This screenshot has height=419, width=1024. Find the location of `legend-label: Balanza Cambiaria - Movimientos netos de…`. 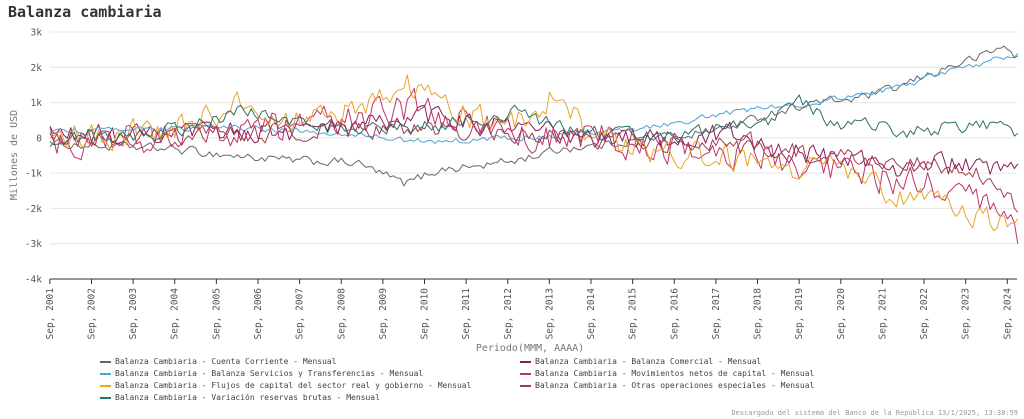

legend-label: Balanza Cambiaria - Movimientos netos de… is located at coordinates (675, 373).